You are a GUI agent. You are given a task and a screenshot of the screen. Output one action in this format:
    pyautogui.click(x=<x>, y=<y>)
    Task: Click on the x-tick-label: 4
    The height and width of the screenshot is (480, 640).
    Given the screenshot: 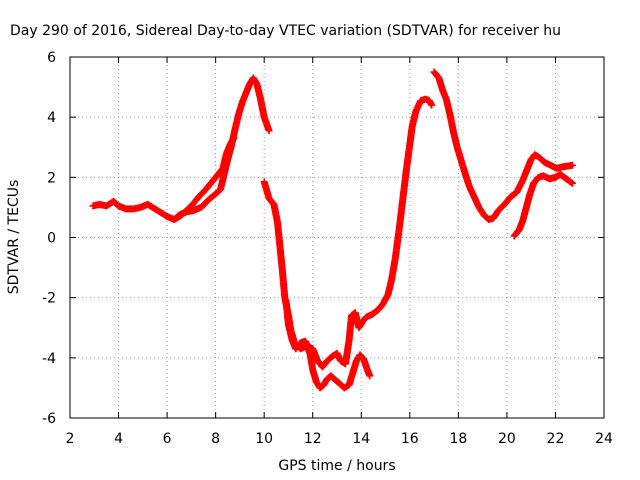 What is the action you would take?
    pyautogui.click(x=118, y=439)
    